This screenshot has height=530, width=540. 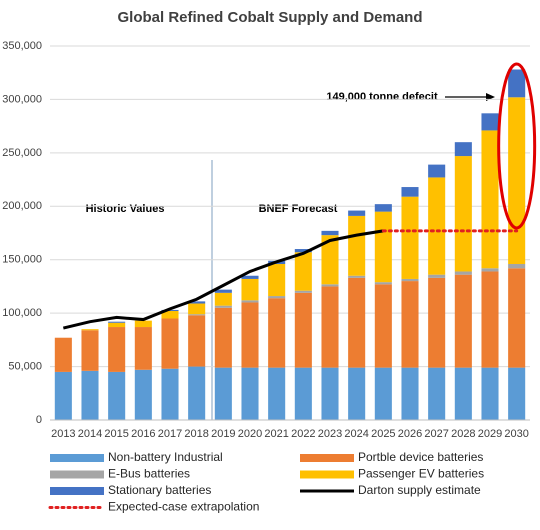 I want to click on x-tick-label: 2026, so click(x=410, y=434).